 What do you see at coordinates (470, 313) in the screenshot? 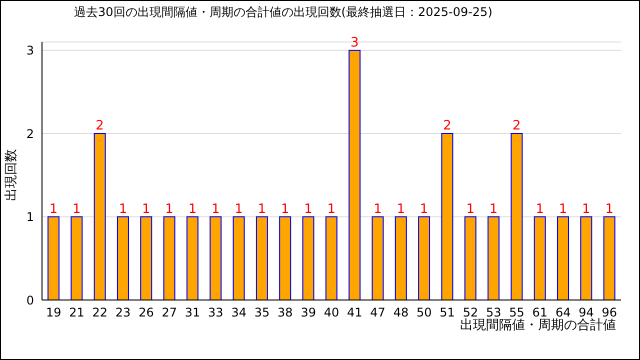
I see `x-tick-label: 52` at bounding box center [470, 313].